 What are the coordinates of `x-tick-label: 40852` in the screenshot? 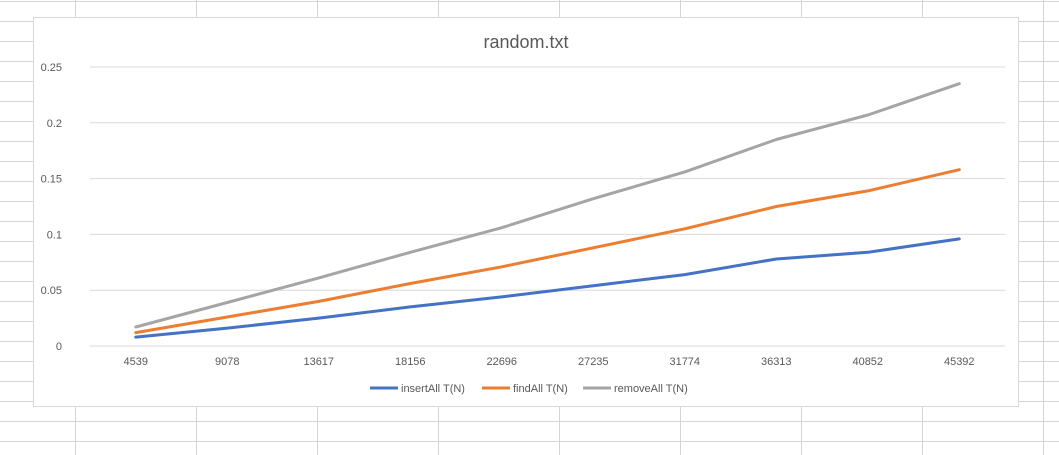 It's located at (867, 362).